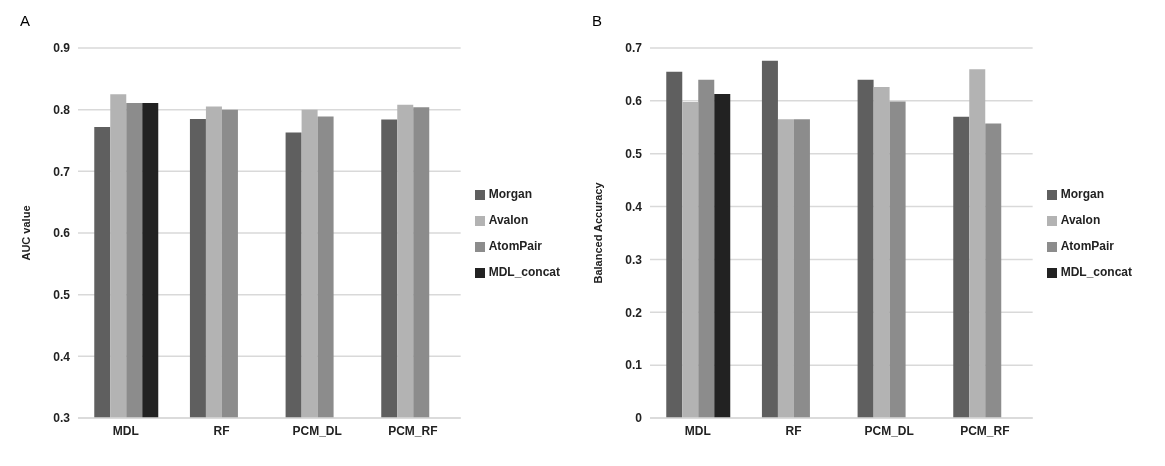  What do you see at coordinates (25, 233) in the screenshot?
I see `y-axis-title: AUC value` at bounding box center [25, 233].